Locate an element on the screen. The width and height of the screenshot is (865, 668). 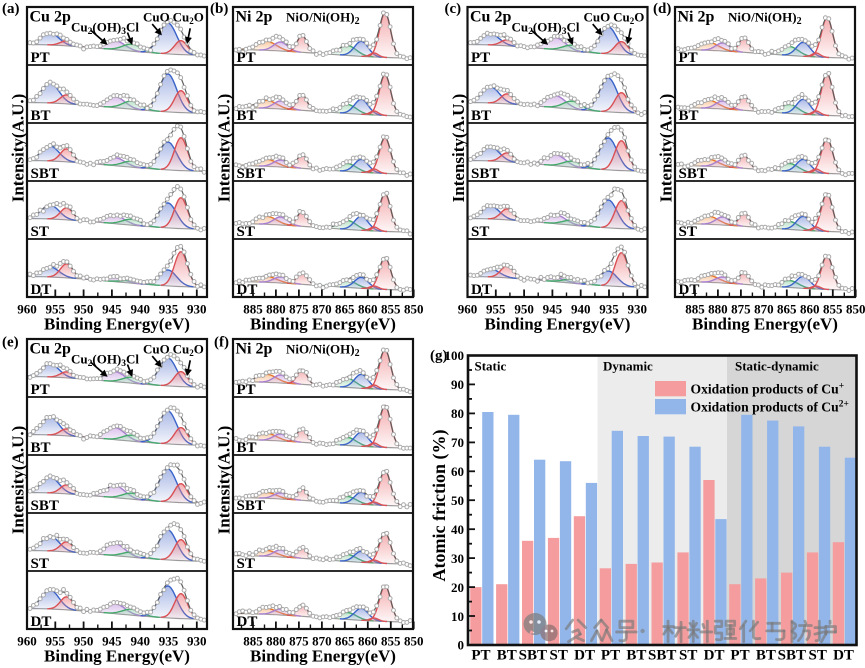
svg-text: 0 is located at coordinates (461, 645).